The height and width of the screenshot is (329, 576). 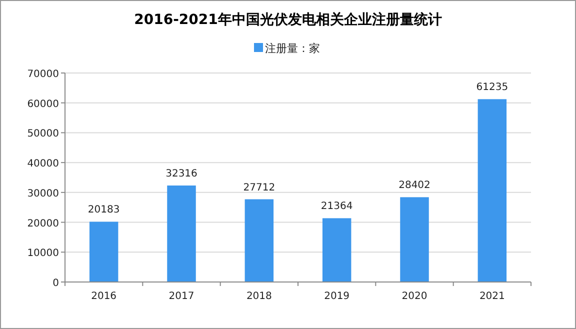 I want to click on legend: 注册量：家, so click(x=287, y=48).